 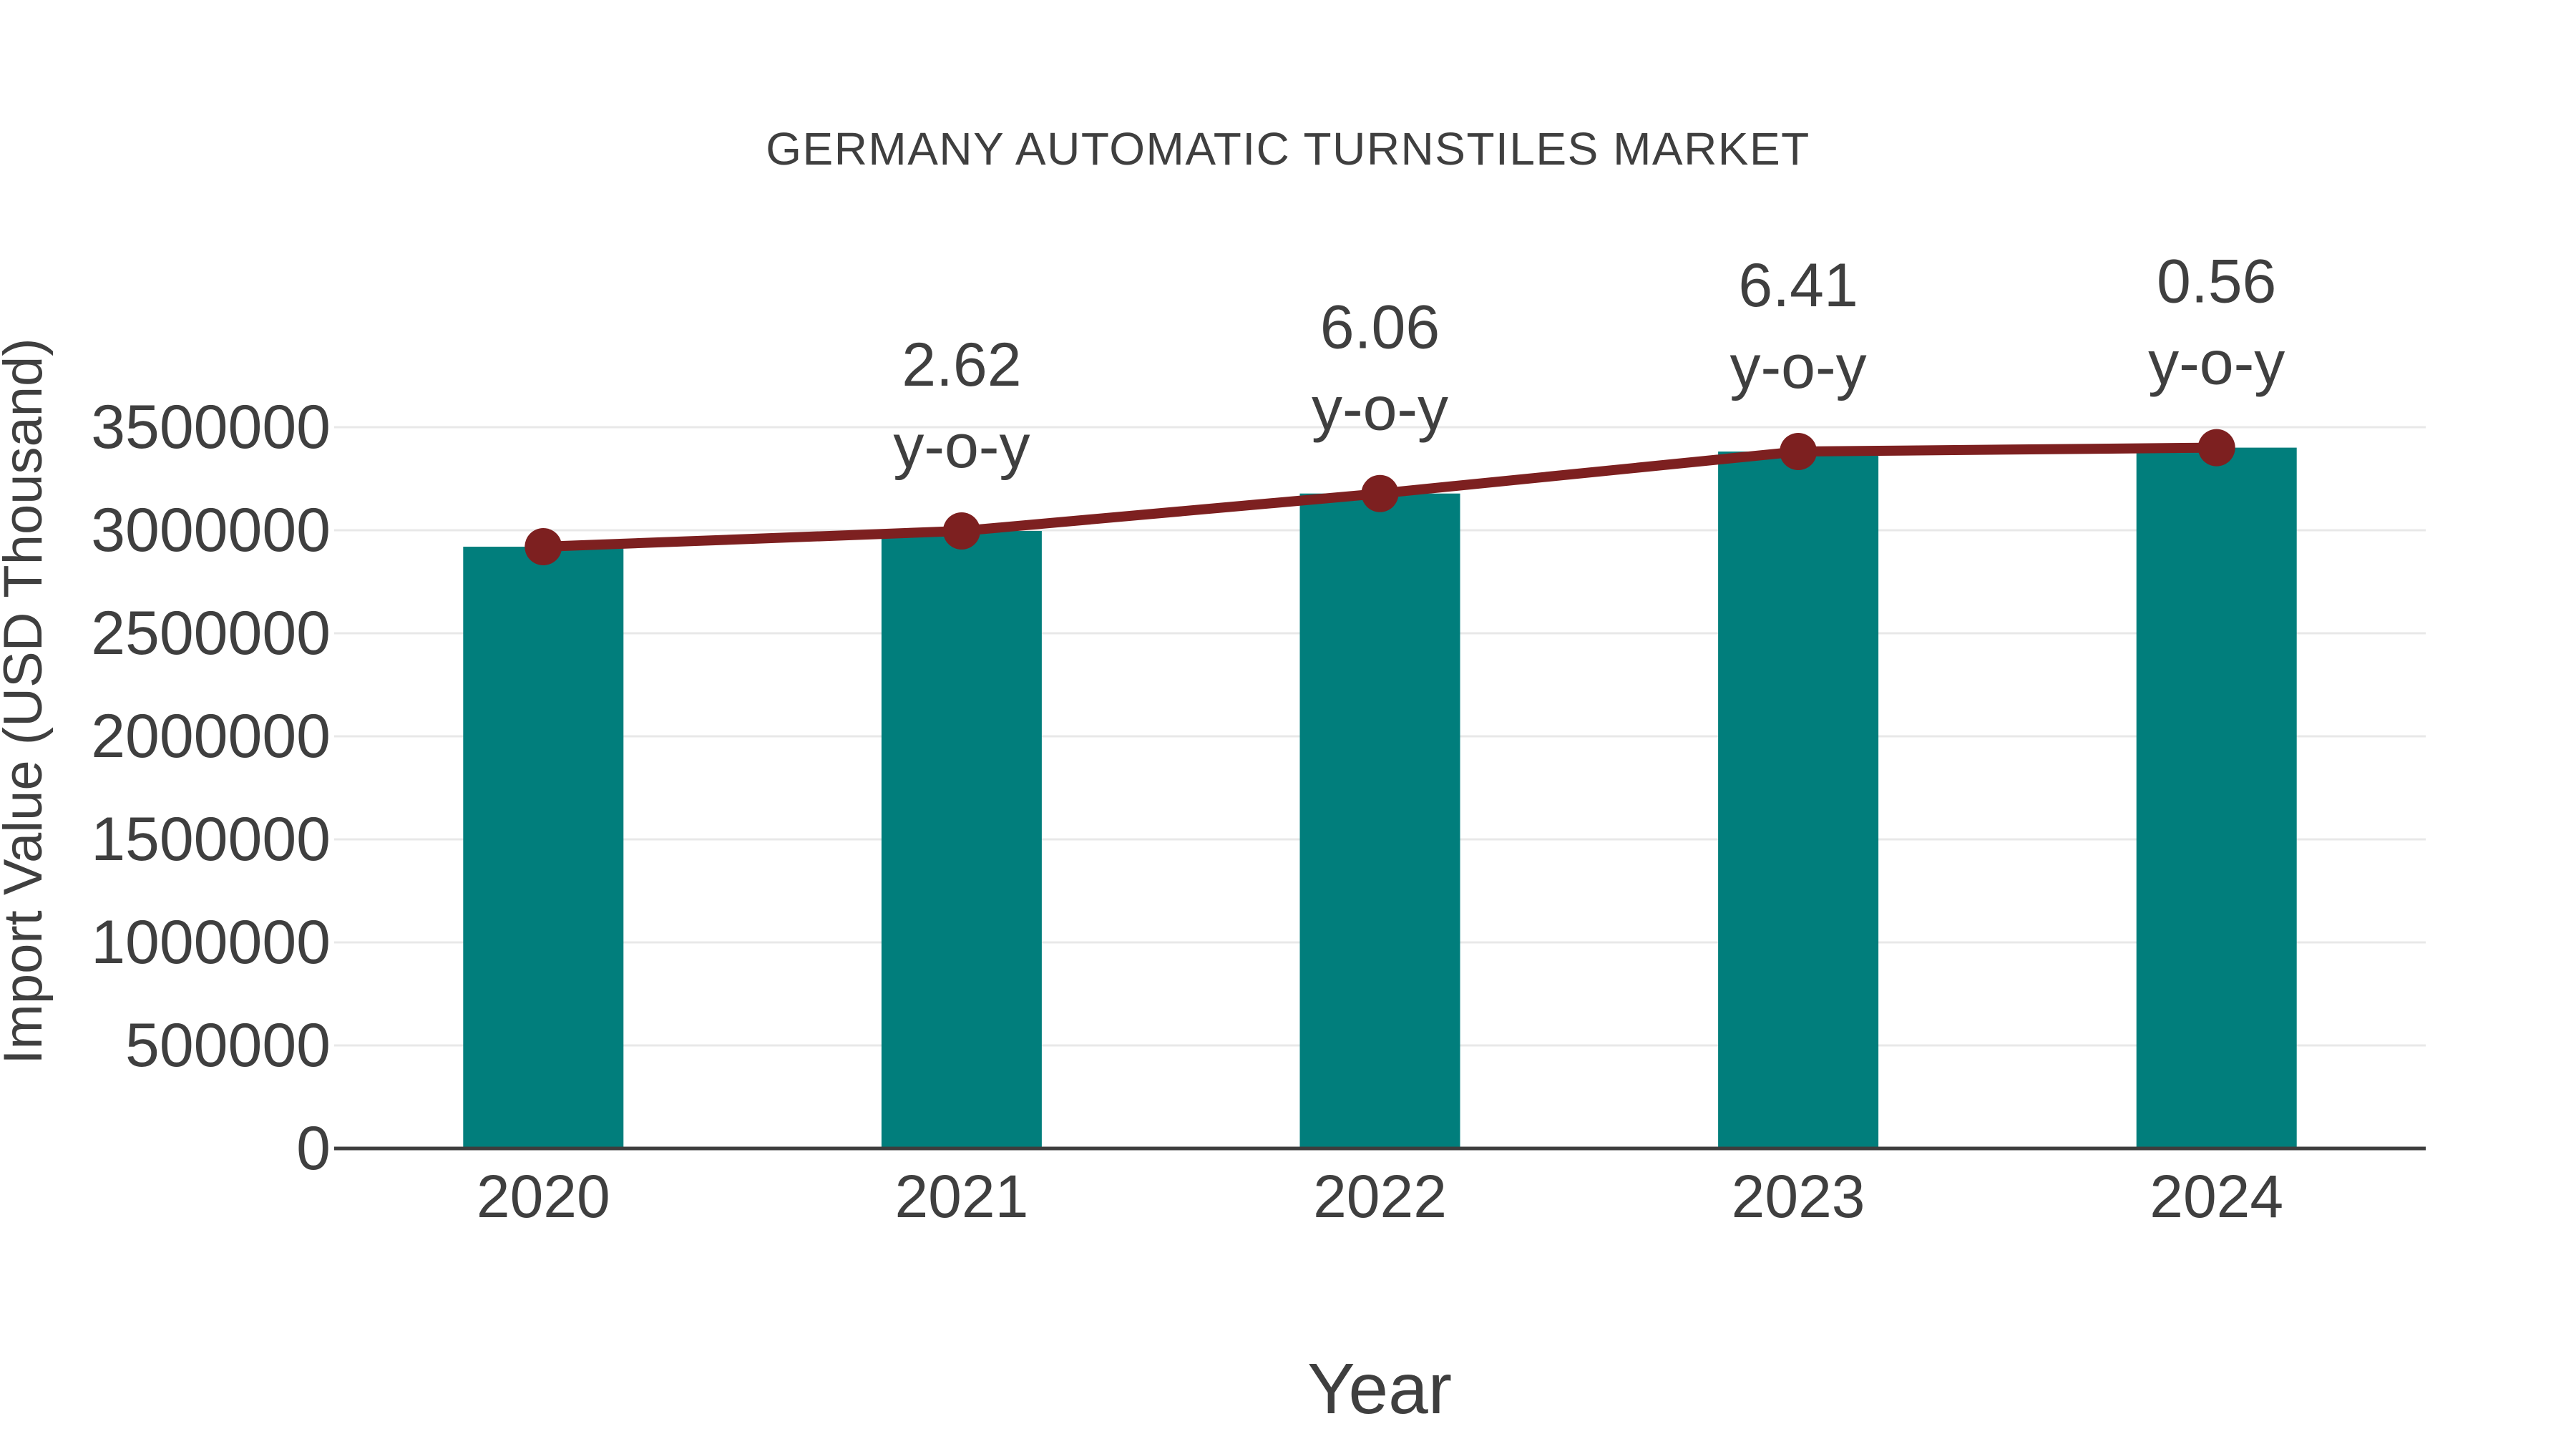 I want to click on x-axis-title: Year, so click(x=1379, y=1389).